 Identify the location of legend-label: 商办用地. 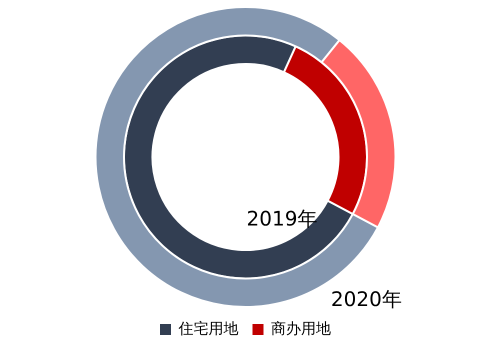
(301, 328).